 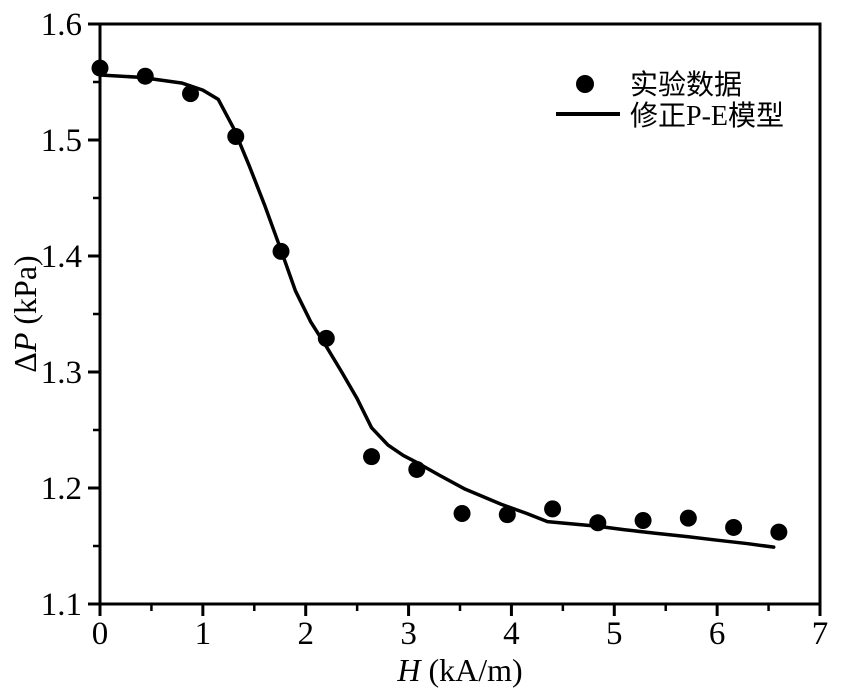 What do you see at coordinates (61, 373) in the screenshot?
I see `y-tick-label: 1.3` at bounding box center [61, 373].